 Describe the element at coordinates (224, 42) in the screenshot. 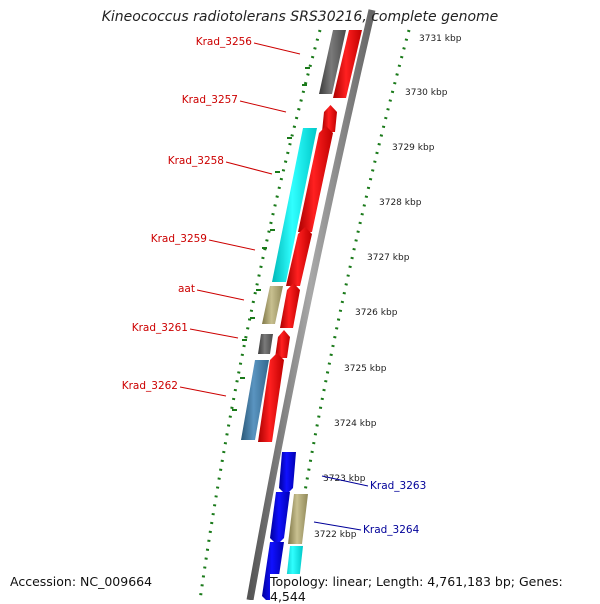

I see `gene-label-krad-3256: Krad_3256` at that location.